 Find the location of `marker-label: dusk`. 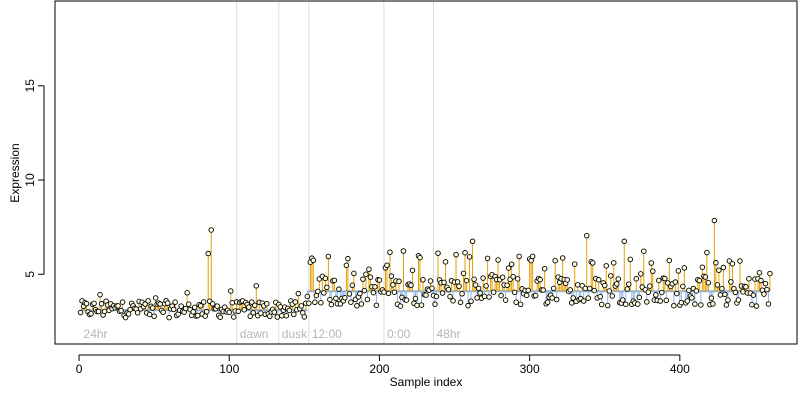

marker-label: dusk is located at coordinates (295, 334).